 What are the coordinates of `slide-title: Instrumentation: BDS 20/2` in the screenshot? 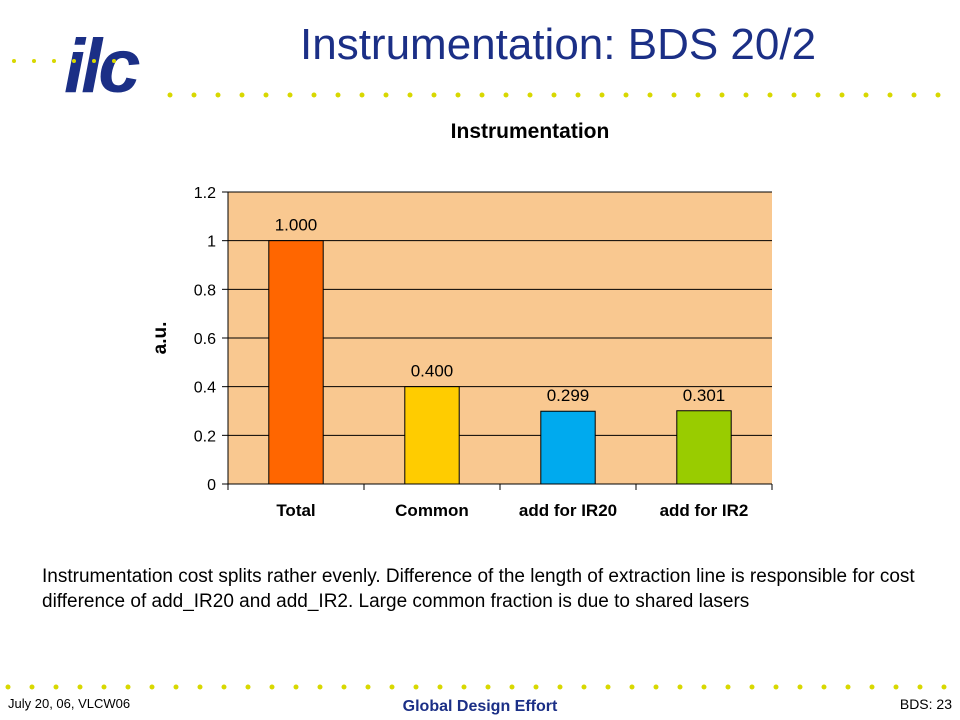 It's located at (558, 44).